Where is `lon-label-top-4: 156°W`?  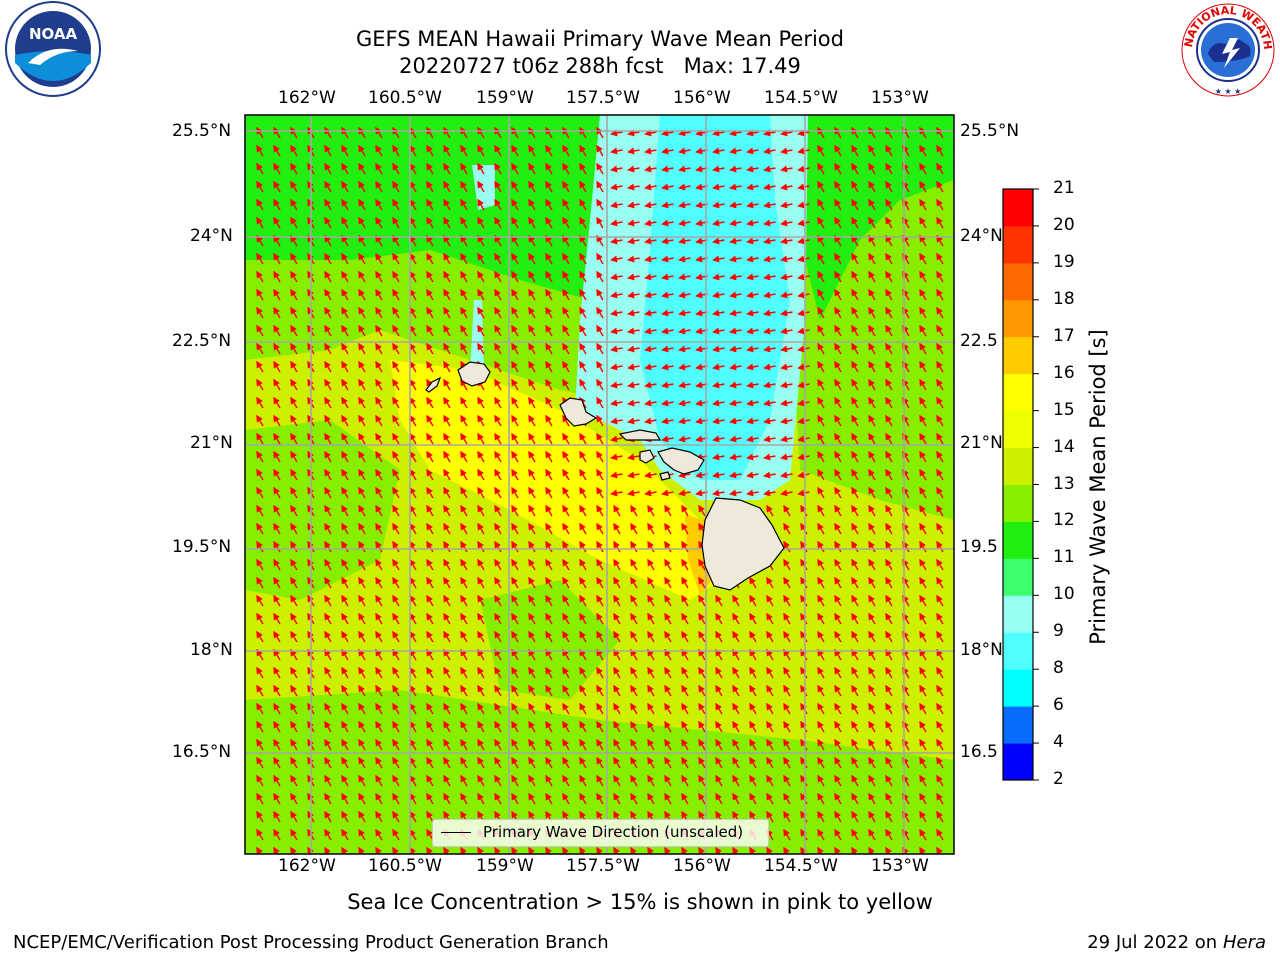
lon-label-top-4: 156°W is located at coordinates (702, 98).